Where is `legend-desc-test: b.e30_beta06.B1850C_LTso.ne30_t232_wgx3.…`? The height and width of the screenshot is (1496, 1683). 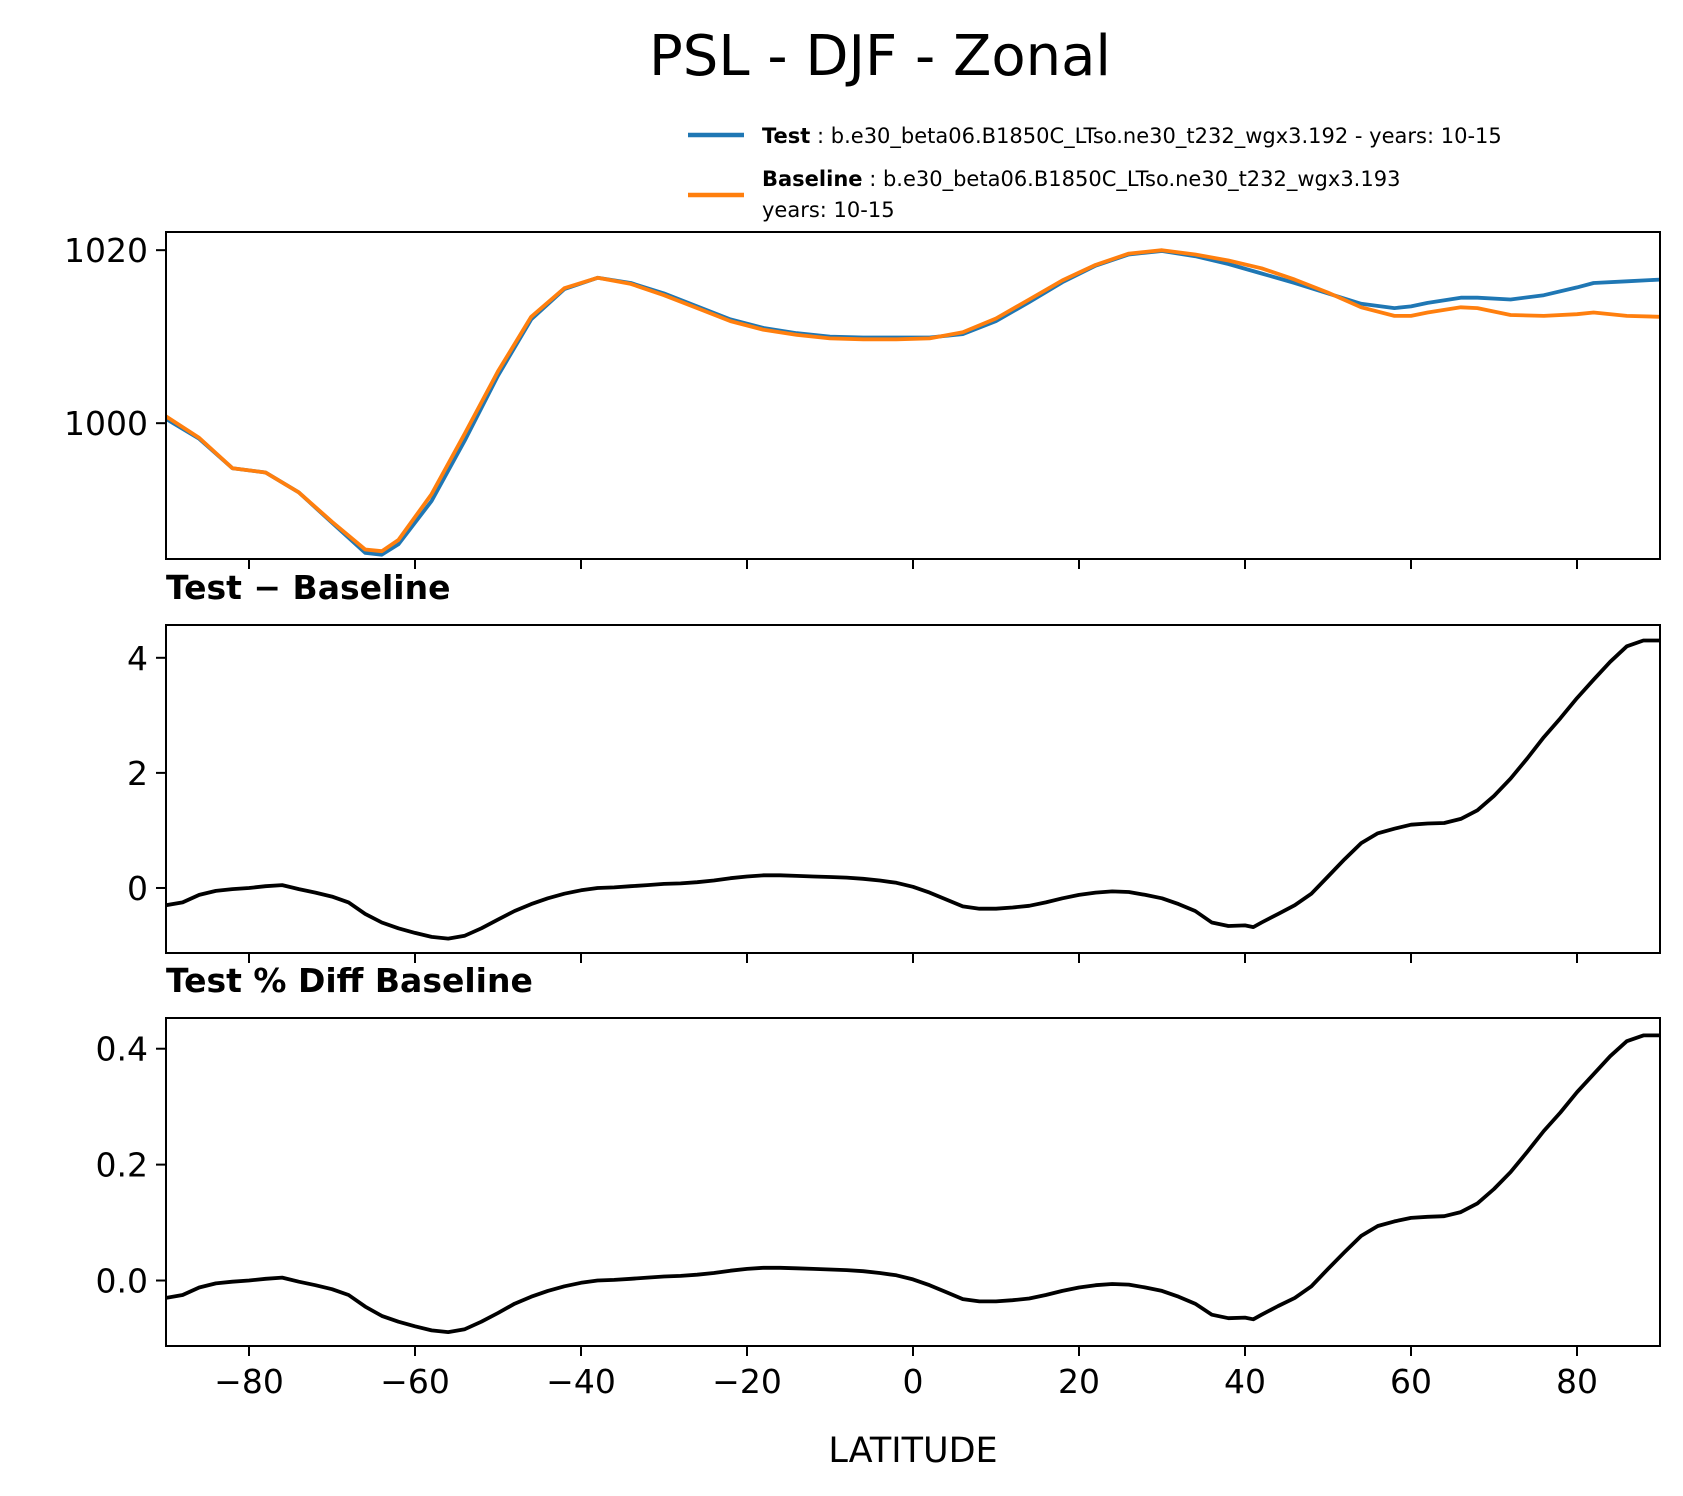 legend-desc-test: b.e30_beta06.B1850C_LTso.ne30_t232_wgx3.… is located at coordinates (1166, 136).